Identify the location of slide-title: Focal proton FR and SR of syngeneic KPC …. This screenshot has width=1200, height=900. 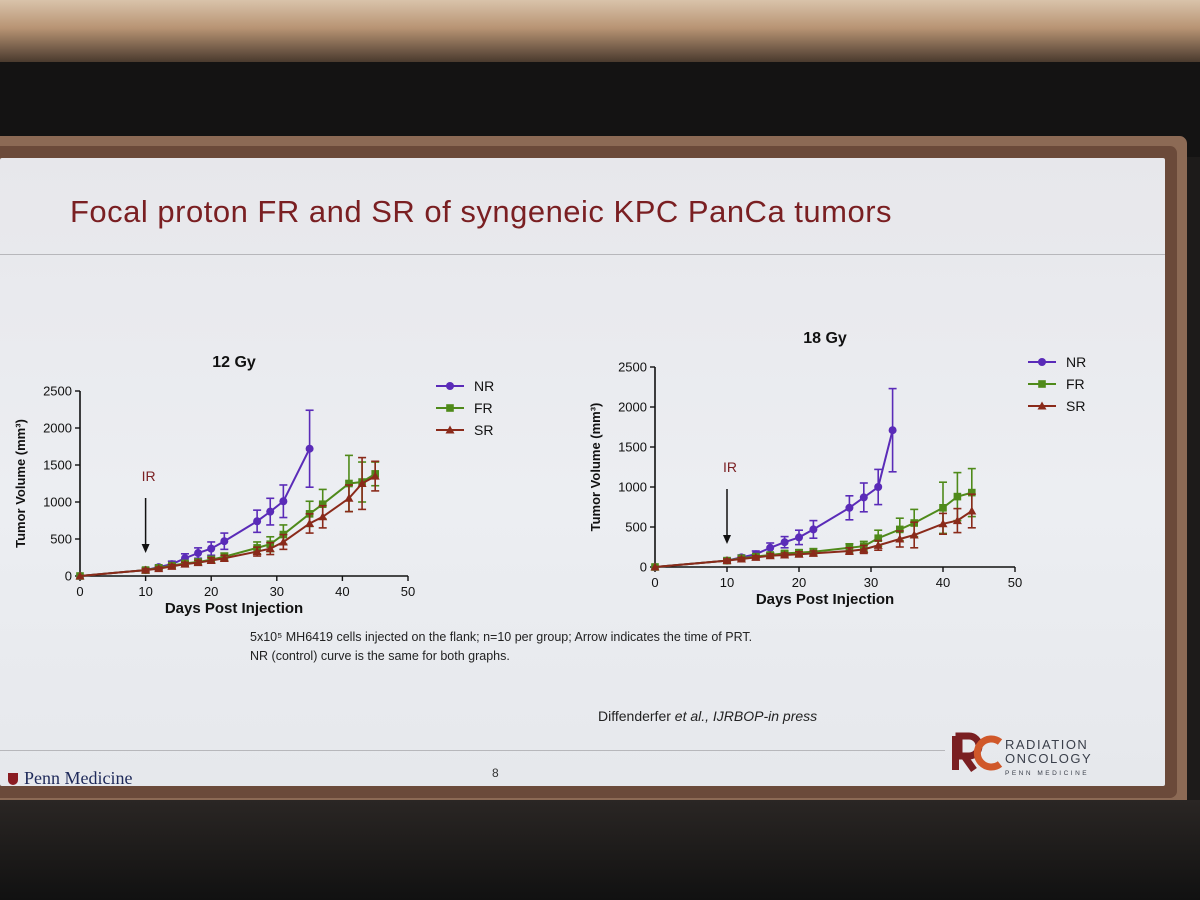
(481, 211).